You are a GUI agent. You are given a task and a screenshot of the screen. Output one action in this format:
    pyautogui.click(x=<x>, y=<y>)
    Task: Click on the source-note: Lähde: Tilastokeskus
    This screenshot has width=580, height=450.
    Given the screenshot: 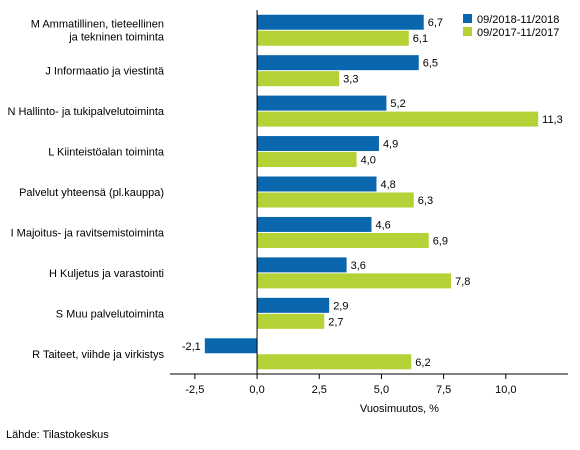 What is the action you would take?
    pyautogui.click(x=57, y=435)
    